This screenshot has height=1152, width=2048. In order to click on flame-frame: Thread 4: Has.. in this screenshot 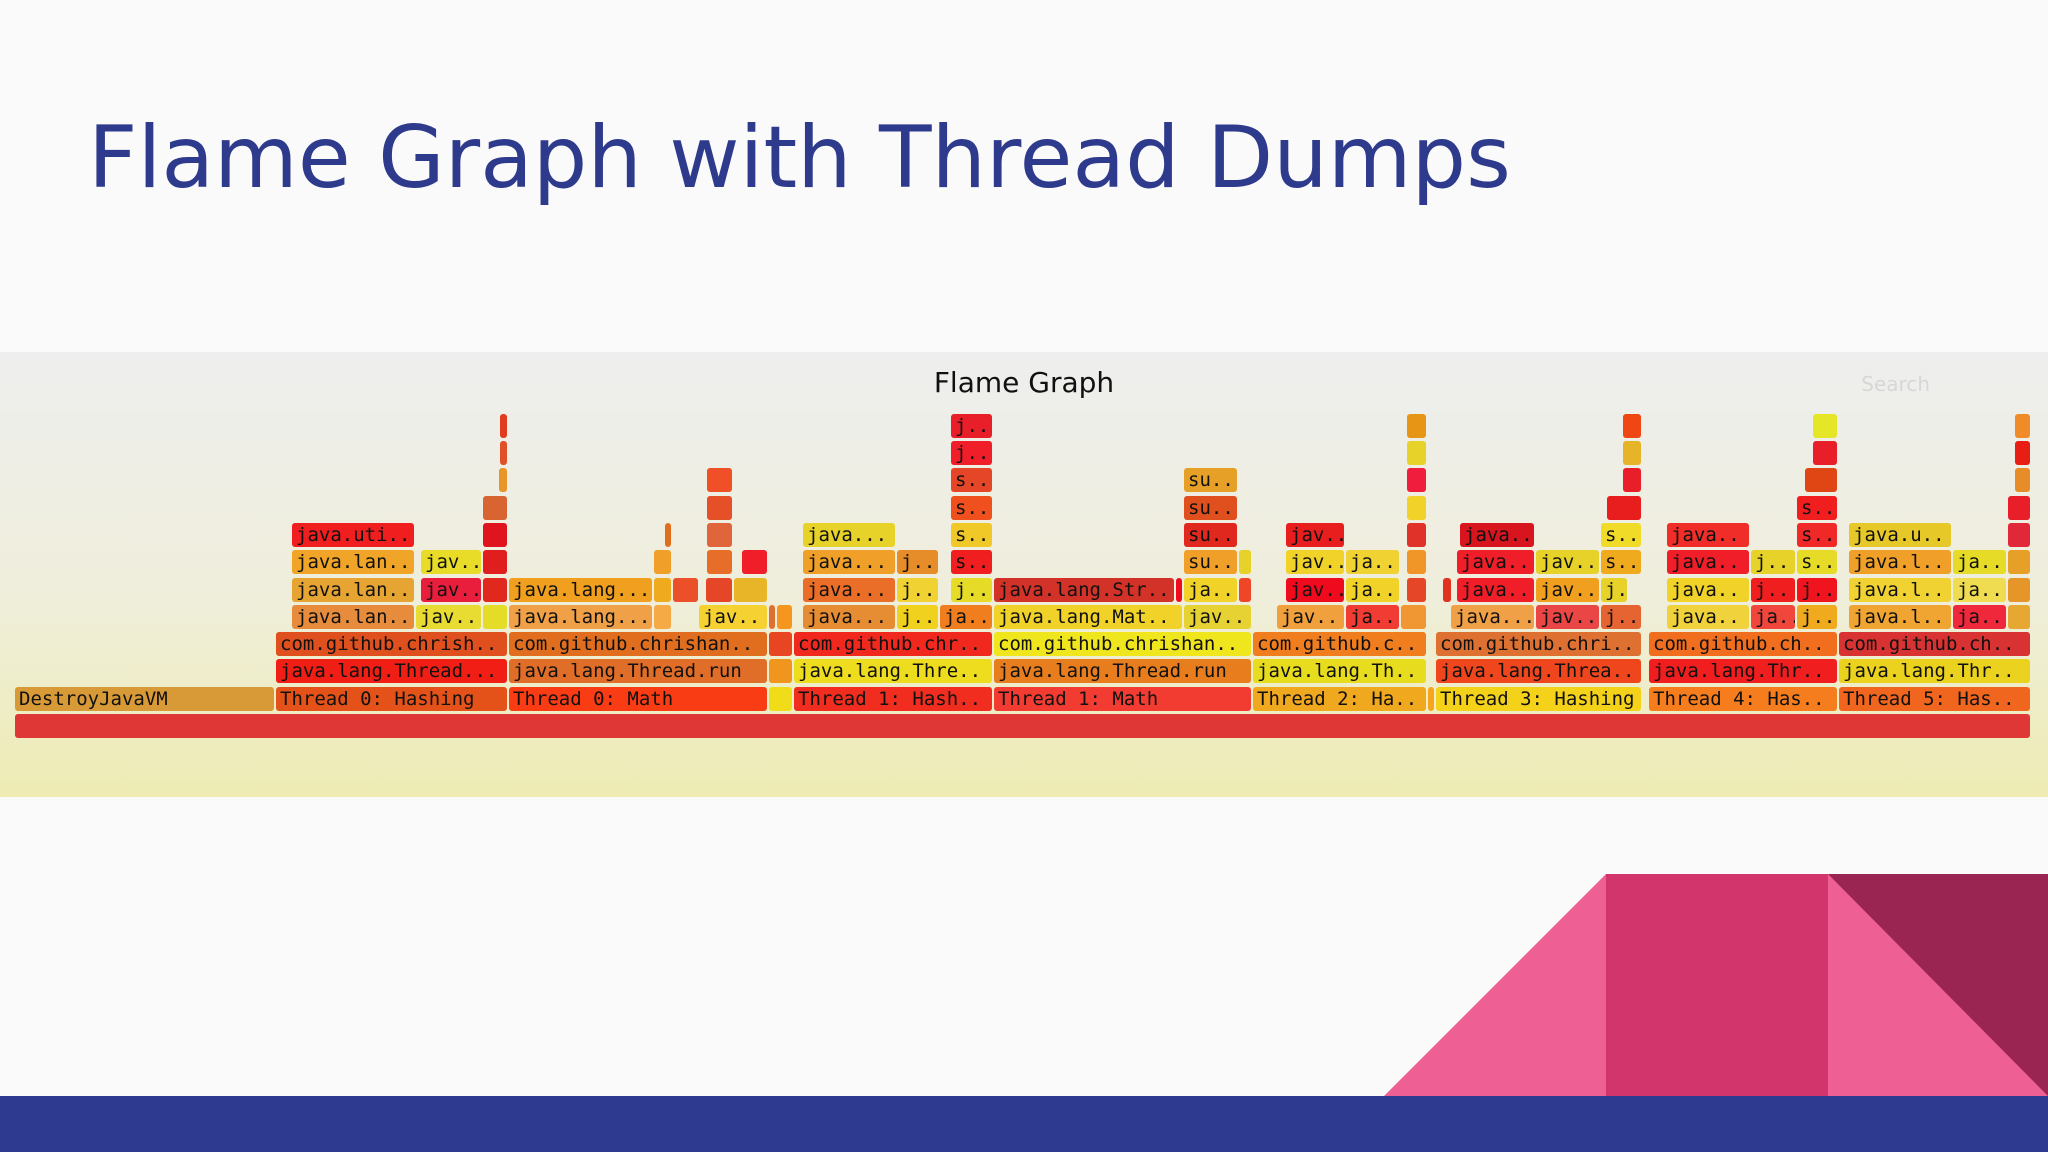, I will do `click(1743, 699)`.